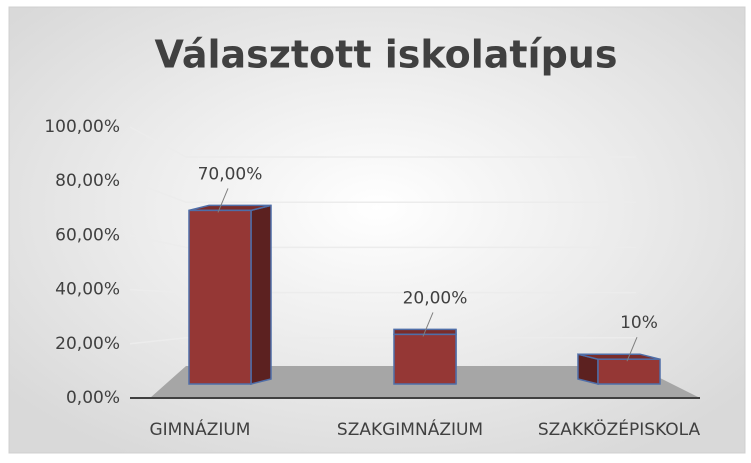 The image size is (751, 463). What do you see at coordinates (87, 235) in the screenshot?
I see `y-tick-label: 60,00%` at bounding box center [87, 235].